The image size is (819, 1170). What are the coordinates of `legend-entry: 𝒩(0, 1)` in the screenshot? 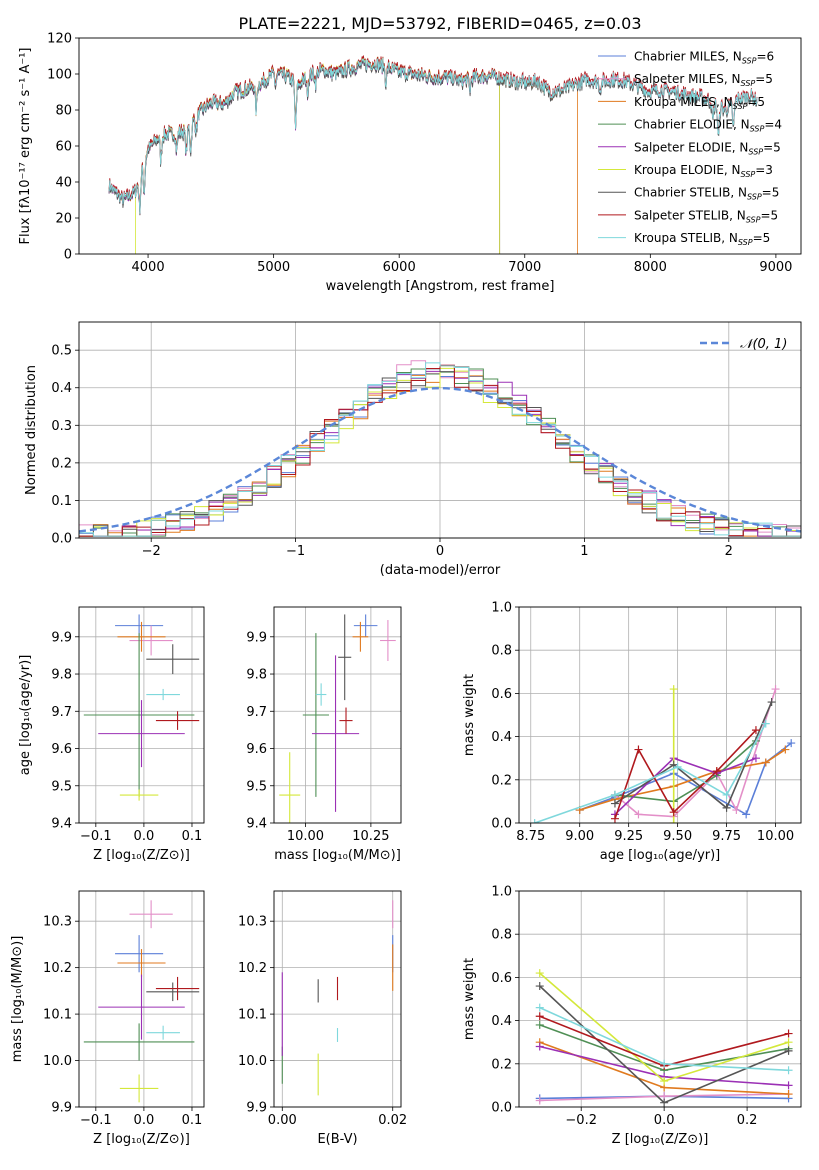 It's located at (763, 344).